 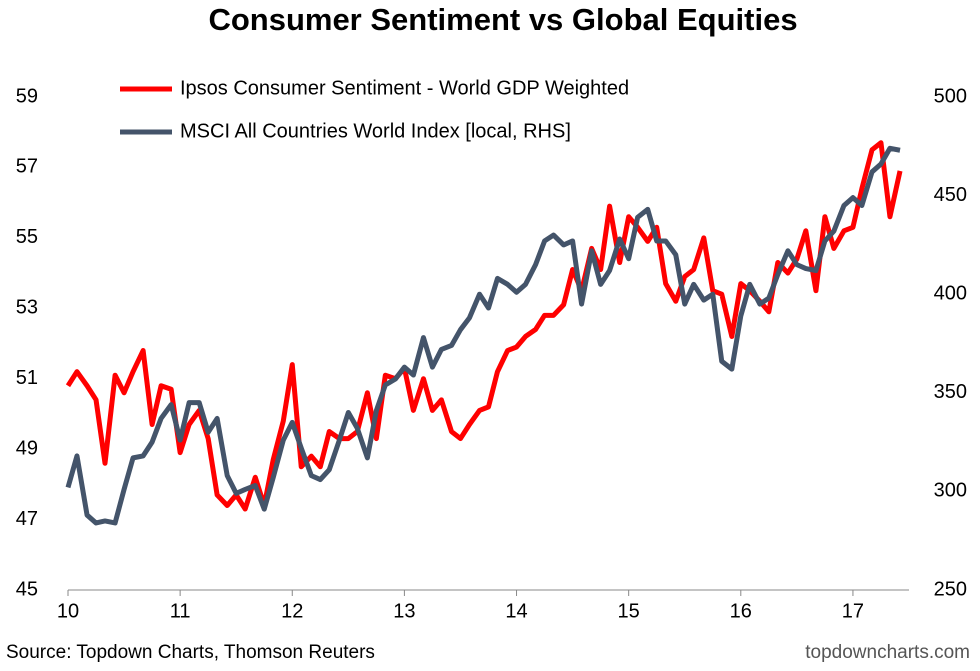 I want to click on chart-title: Consumer Sentiment vs Global Equities, so click(x=502, y=19).